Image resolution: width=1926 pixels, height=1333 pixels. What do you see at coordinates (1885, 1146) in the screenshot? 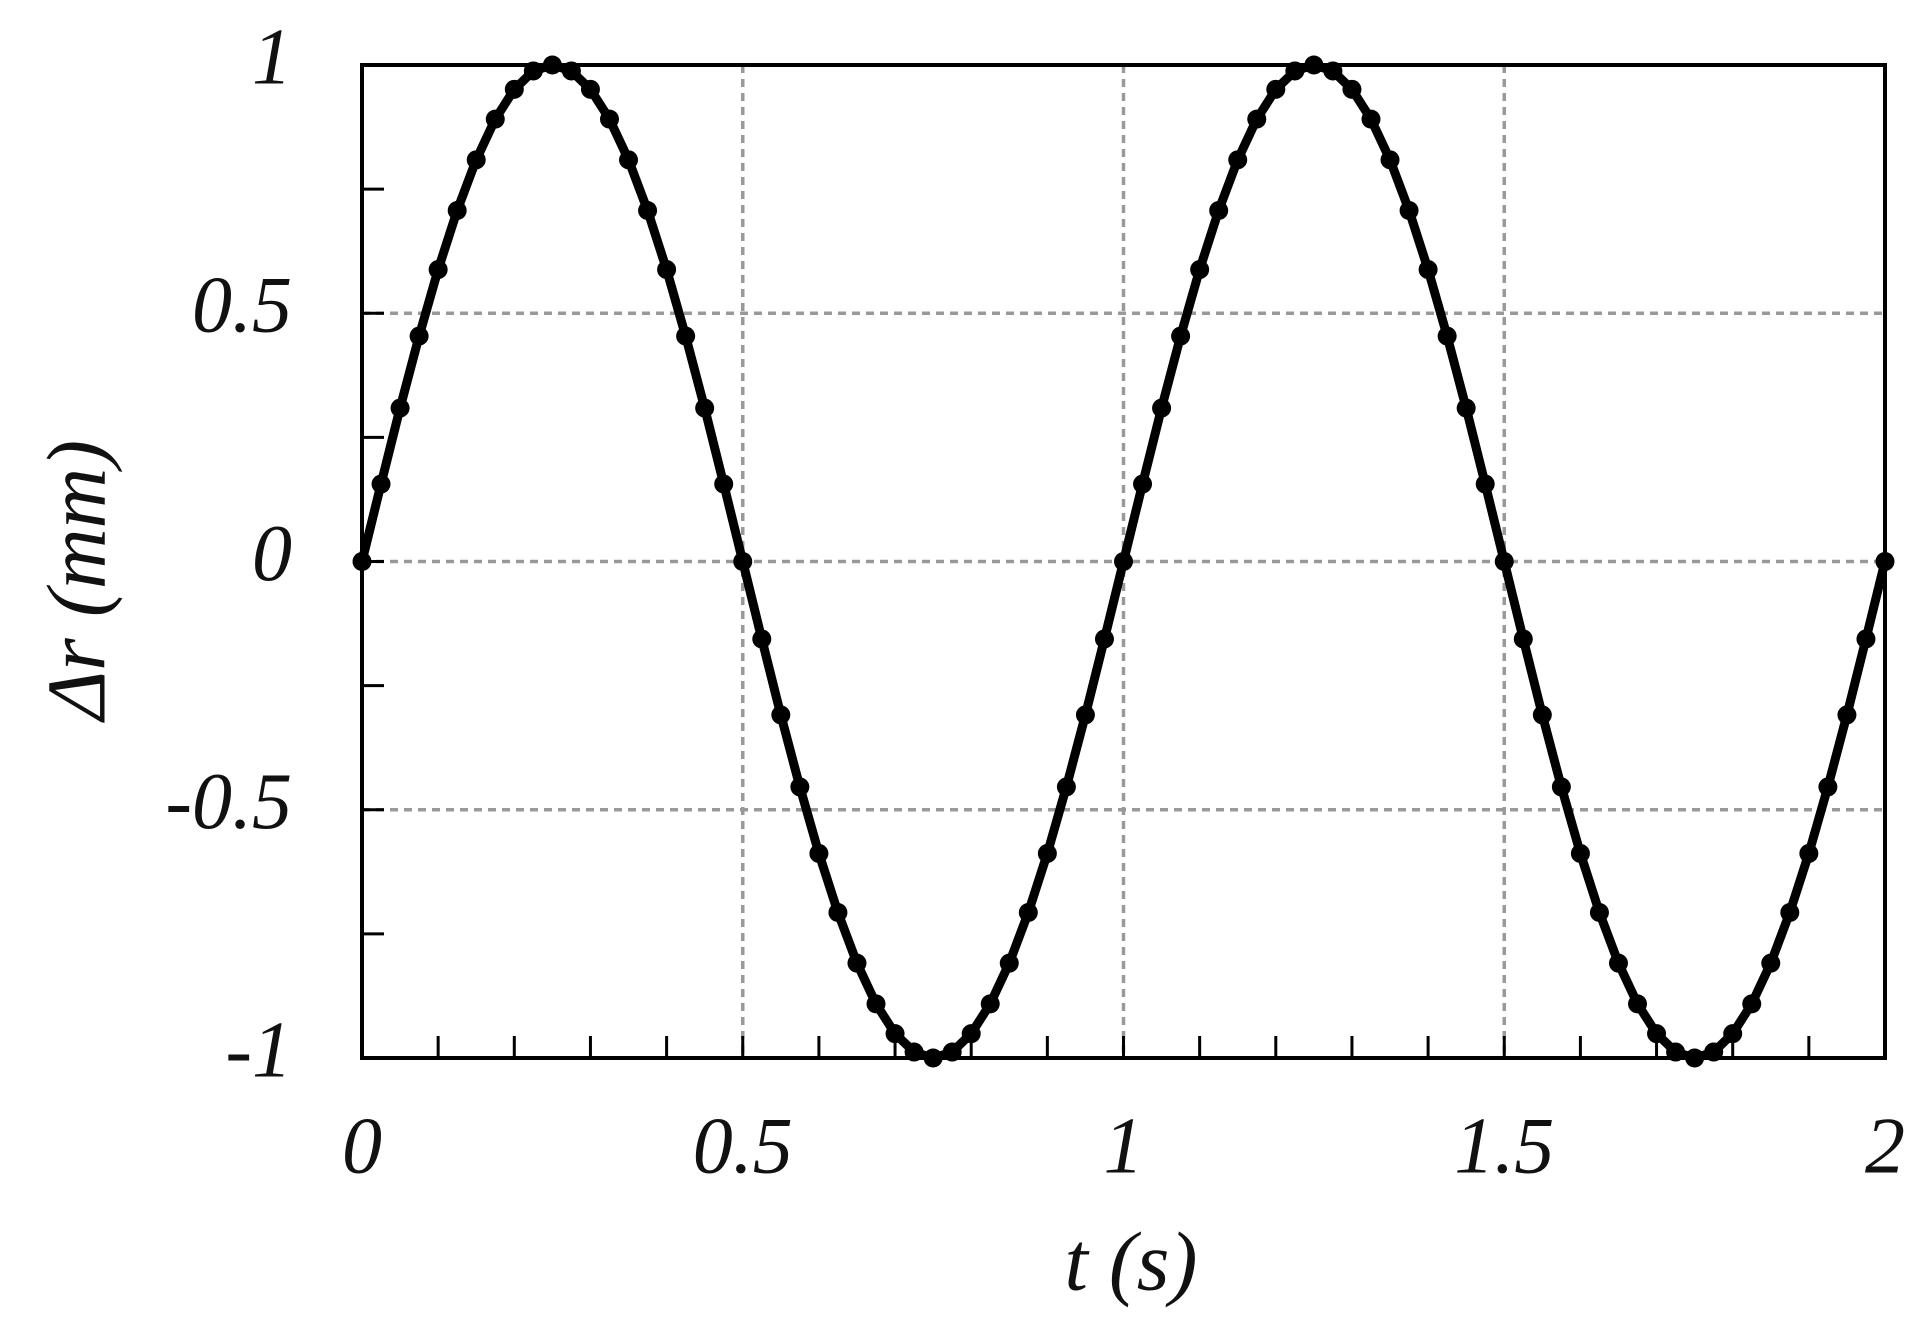
I see `x-tick-label: 2` at bounding box center [1885, 1146].